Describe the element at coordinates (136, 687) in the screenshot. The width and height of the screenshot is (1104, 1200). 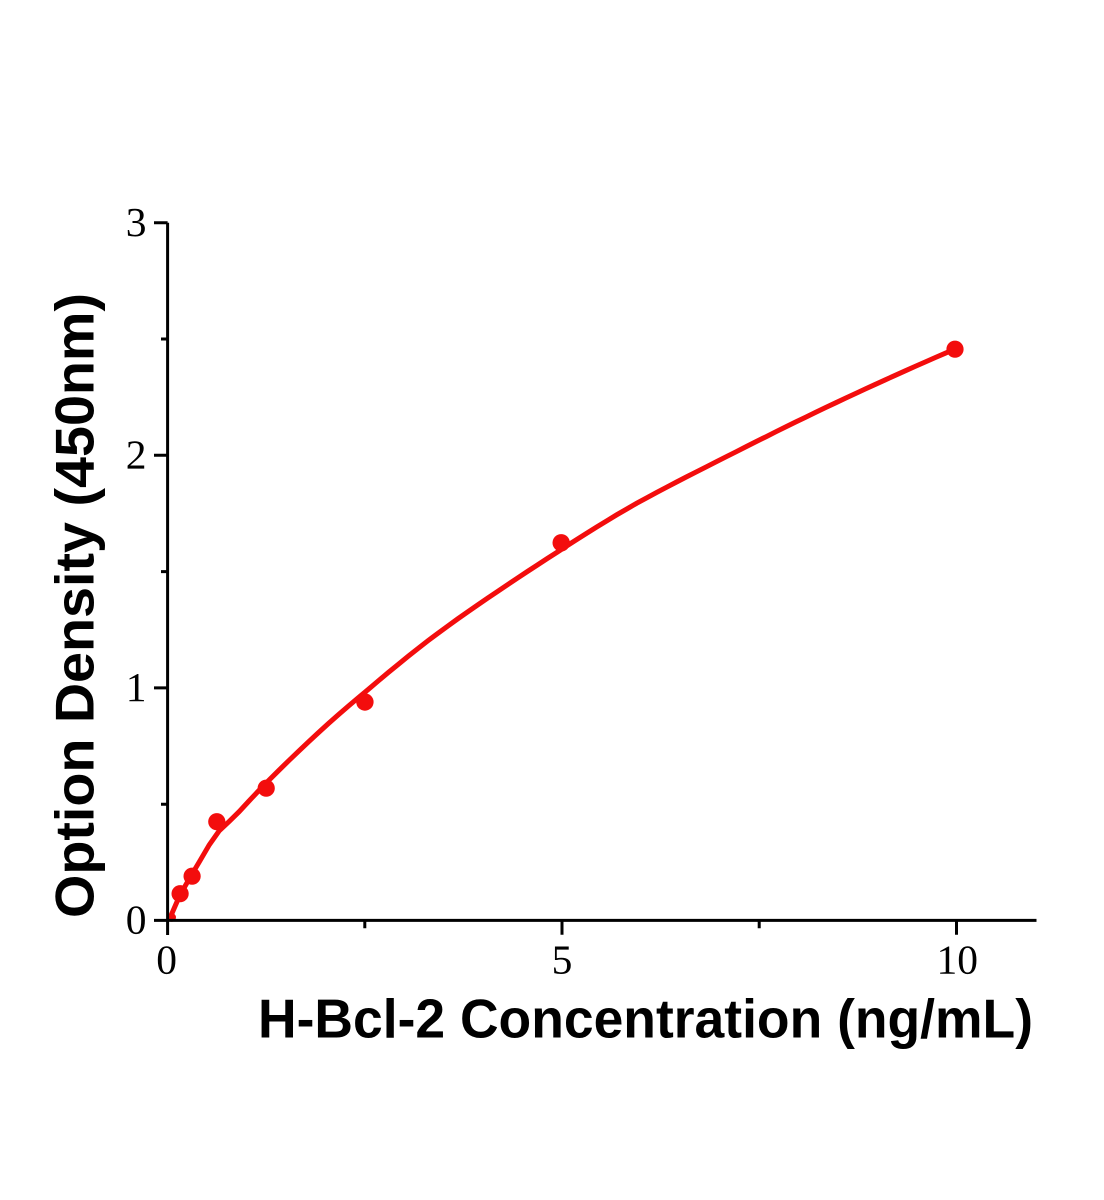
I see `svg-text: 1` at that location.